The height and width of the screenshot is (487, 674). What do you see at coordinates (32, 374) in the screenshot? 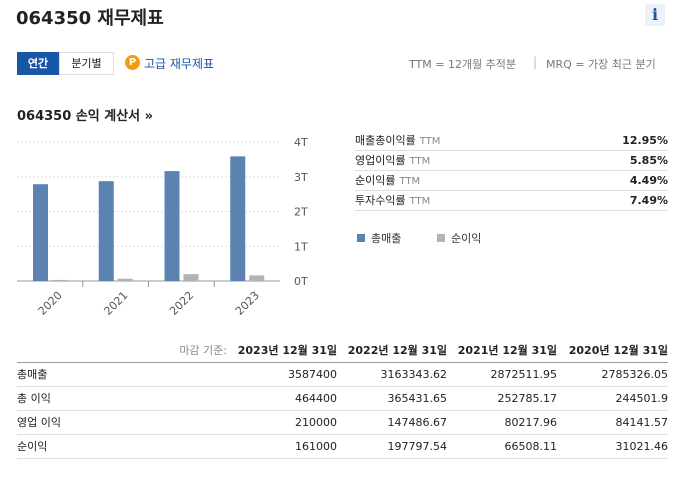
I see `row-label: 총매출` at bounding box center [32, 374].